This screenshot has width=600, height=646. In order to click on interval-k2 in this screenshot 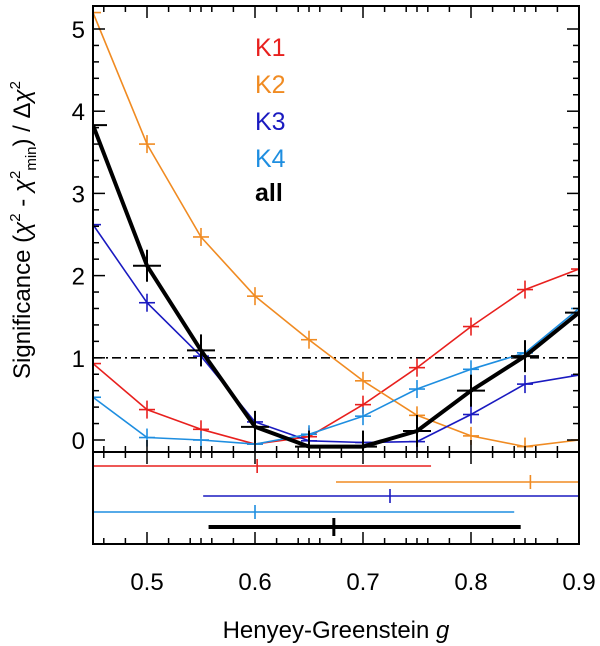, I will do `click(457, 482)`.